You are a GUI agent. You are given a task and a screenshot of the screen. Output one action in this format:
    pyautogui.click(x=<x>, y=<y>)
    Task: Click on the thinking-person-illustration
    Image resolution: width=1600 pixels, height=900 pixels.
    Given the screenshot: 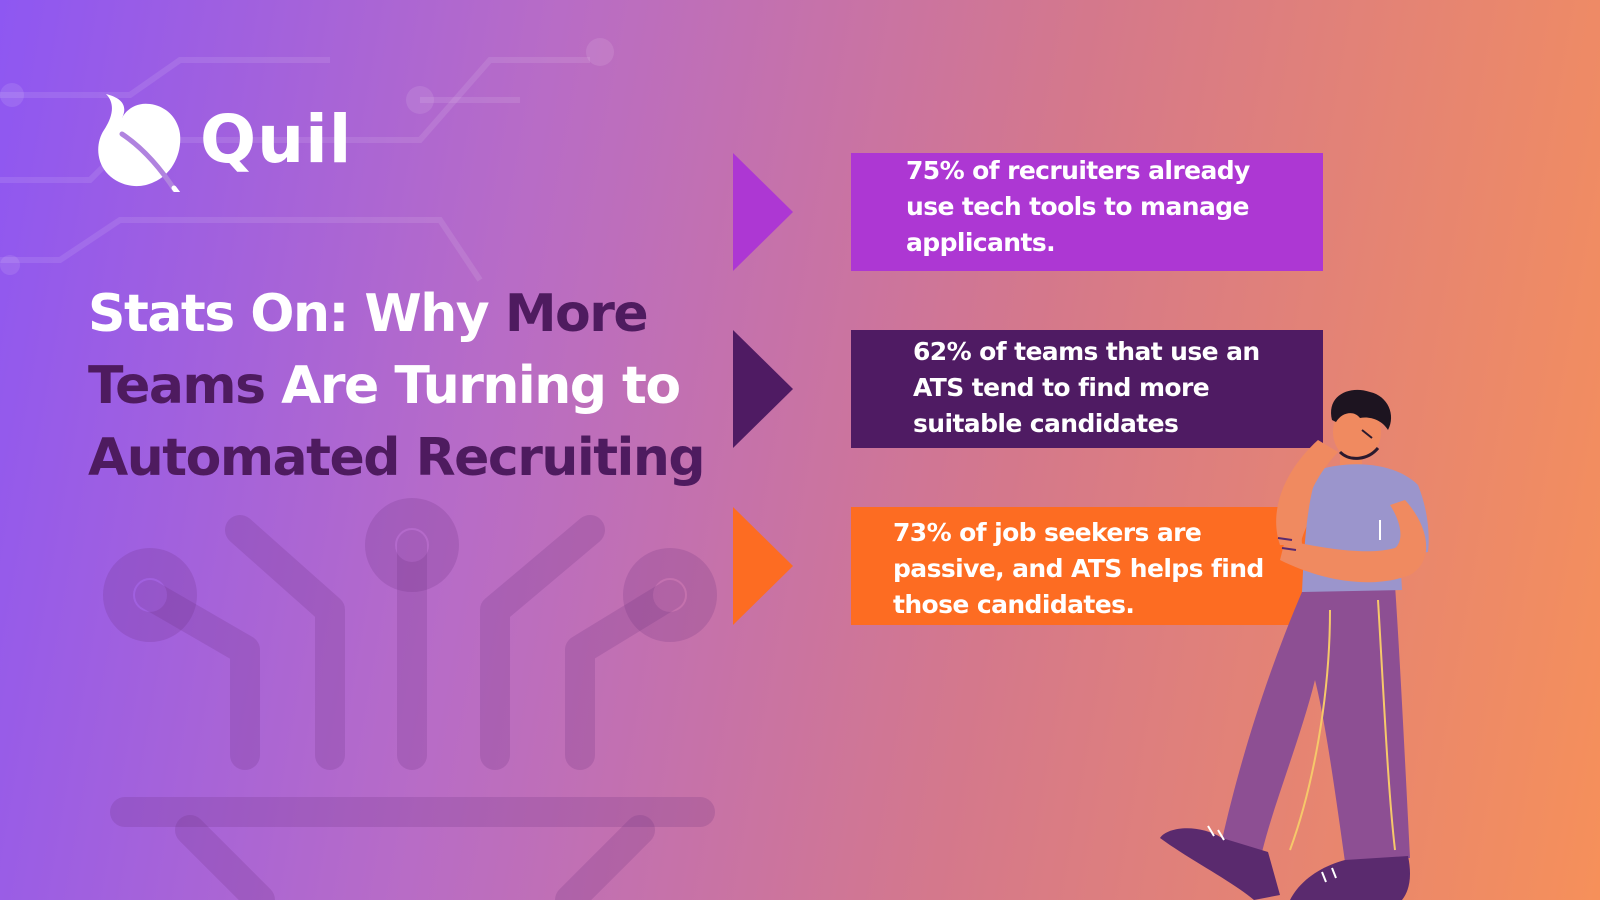 What is the action you would take?
    pyautogui.click(x=1294, y=644)
    